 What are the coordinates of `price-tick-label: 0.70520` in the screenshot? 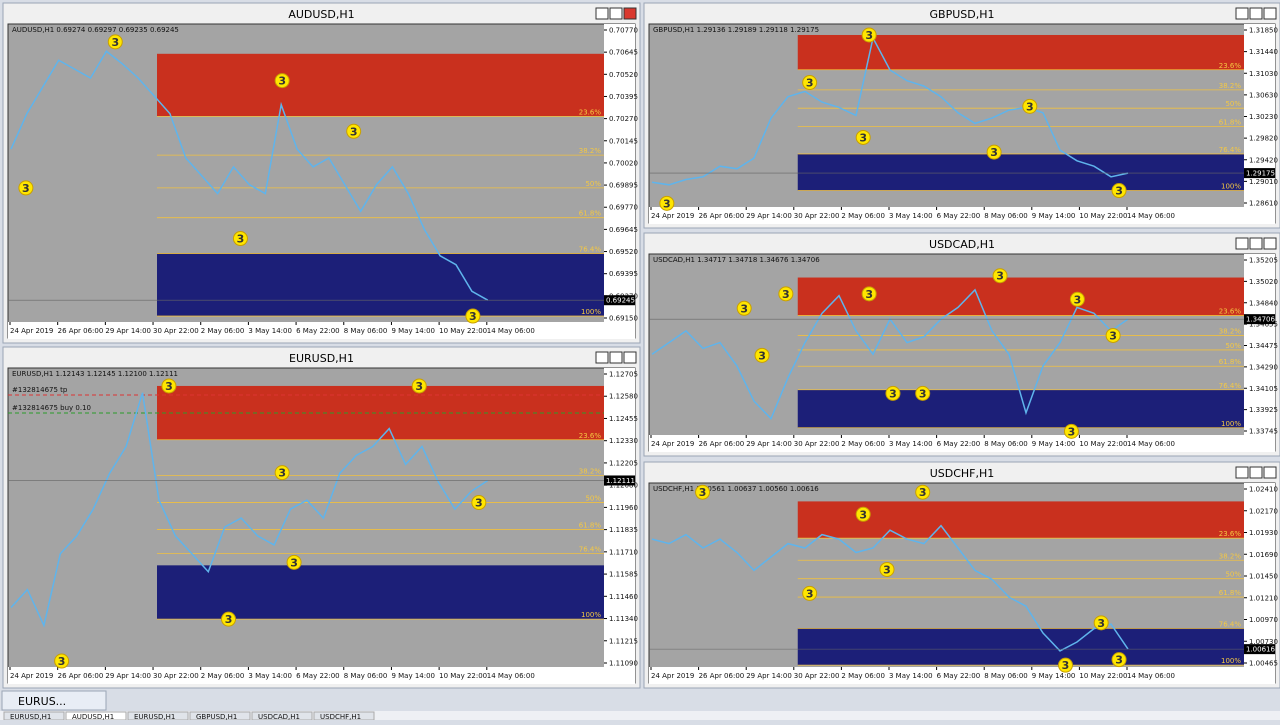 It's located at (623, 75).